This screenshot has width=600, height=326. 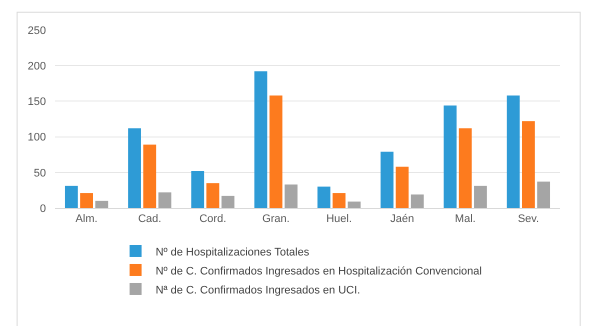 What do you see at coordinates (339, 219) in the screenshot?
I see `x-tick-label: Huel.` at bounding box center [339, 219].